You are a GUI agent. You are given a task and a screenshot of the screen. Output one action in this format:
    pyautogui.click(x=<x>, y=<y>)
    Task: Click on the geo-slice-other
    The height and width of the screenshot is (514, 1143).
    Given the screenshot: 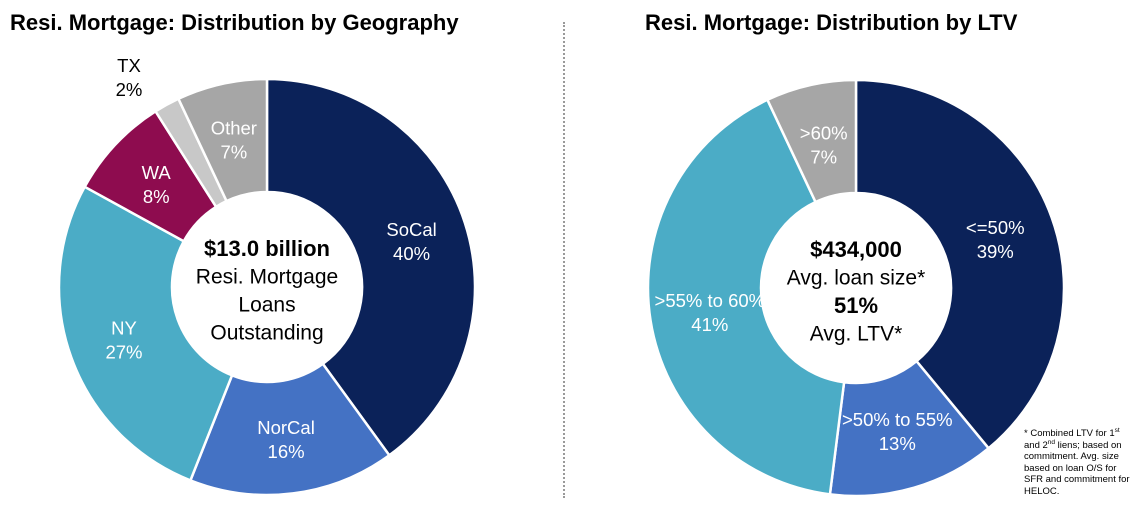 What is the action you would take?
    pyautogui.click(x=222, y=140)
    